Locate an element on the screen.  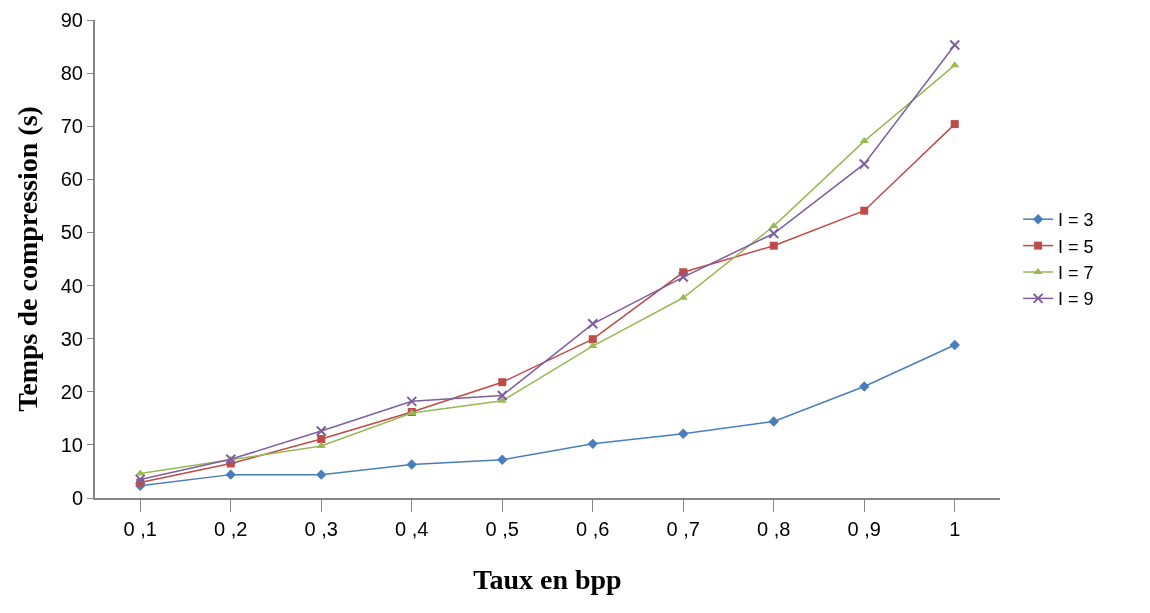
x-tick-label: 0 ,7 is located at coordinates (683, 529).